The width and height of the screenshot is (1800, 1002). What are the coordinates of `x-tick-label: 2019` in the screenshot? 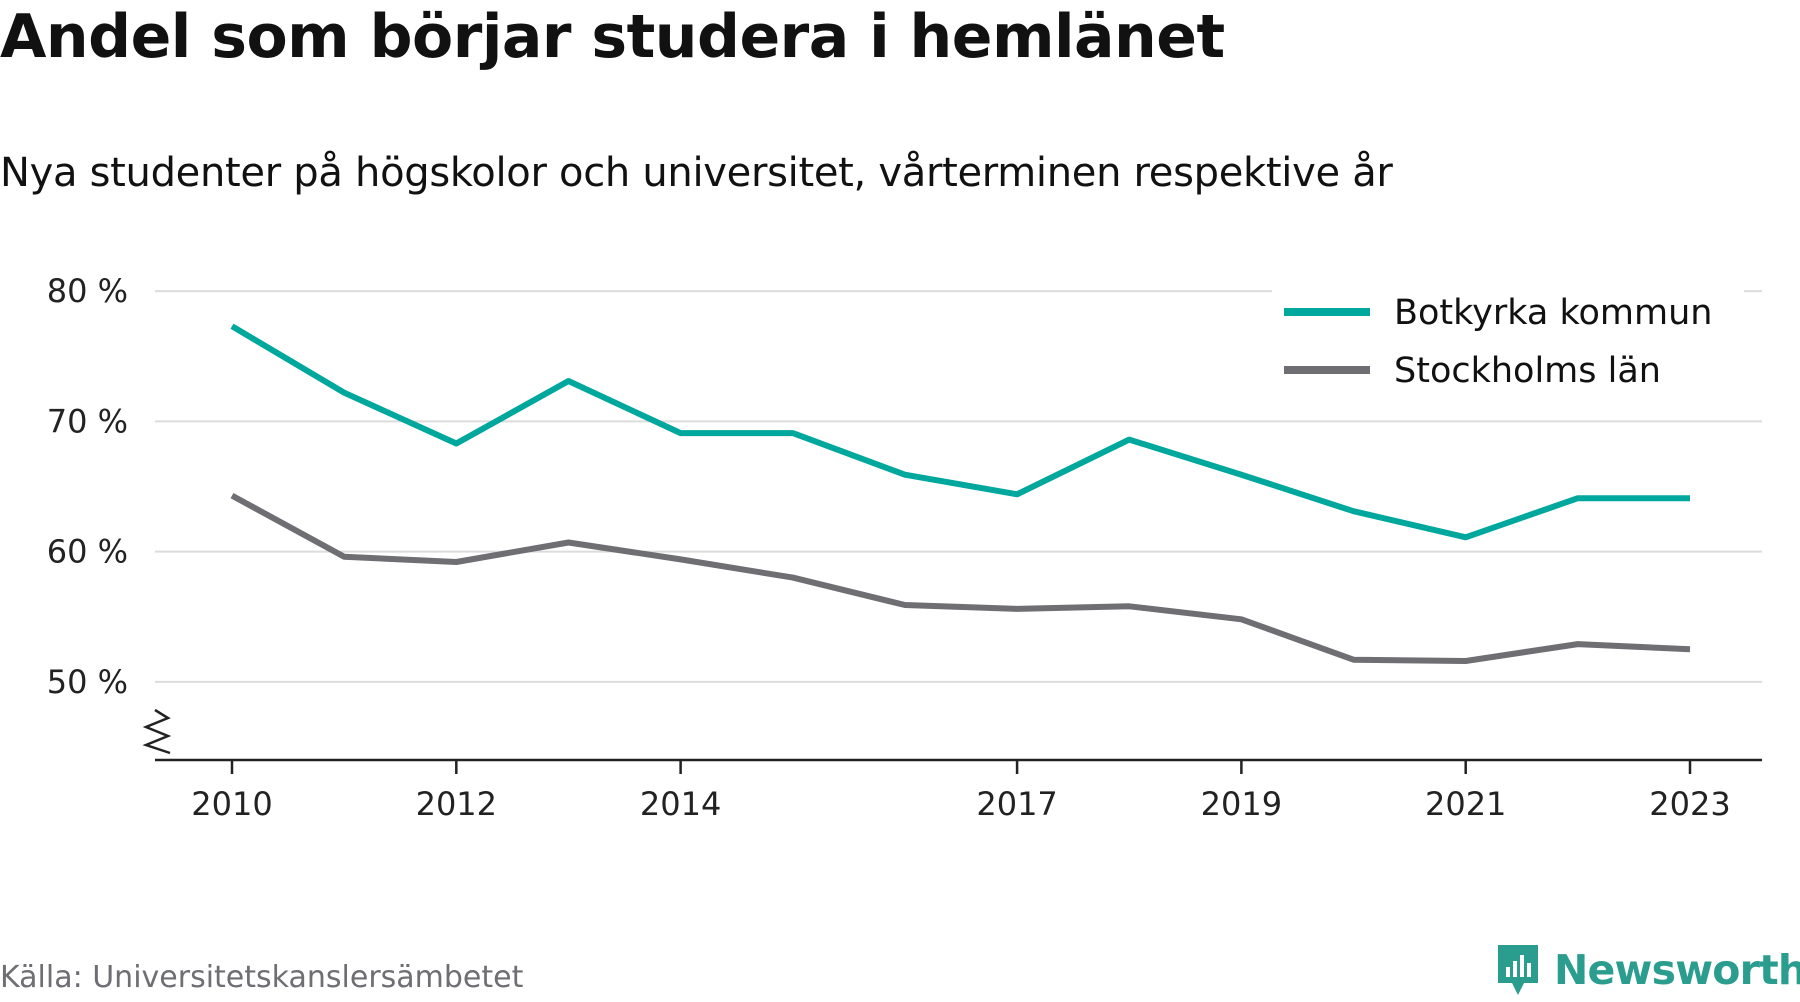 It's located at (1241, 804).